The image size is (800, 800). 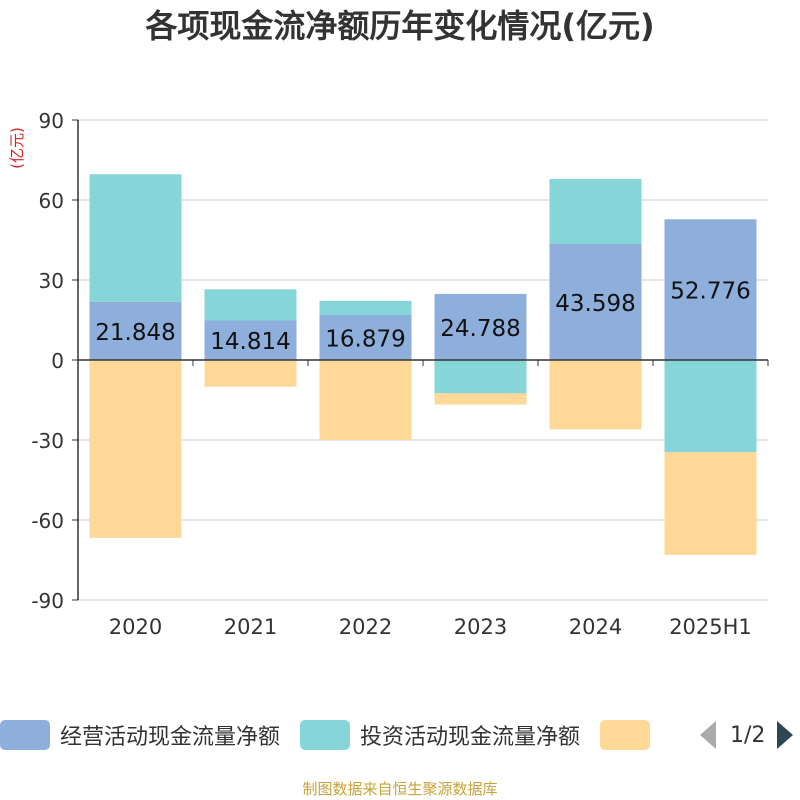 What do you see at coordinates (365, 400) in the screenshot?
I see `bar-financing-2022` at bounding box center [365, 400].